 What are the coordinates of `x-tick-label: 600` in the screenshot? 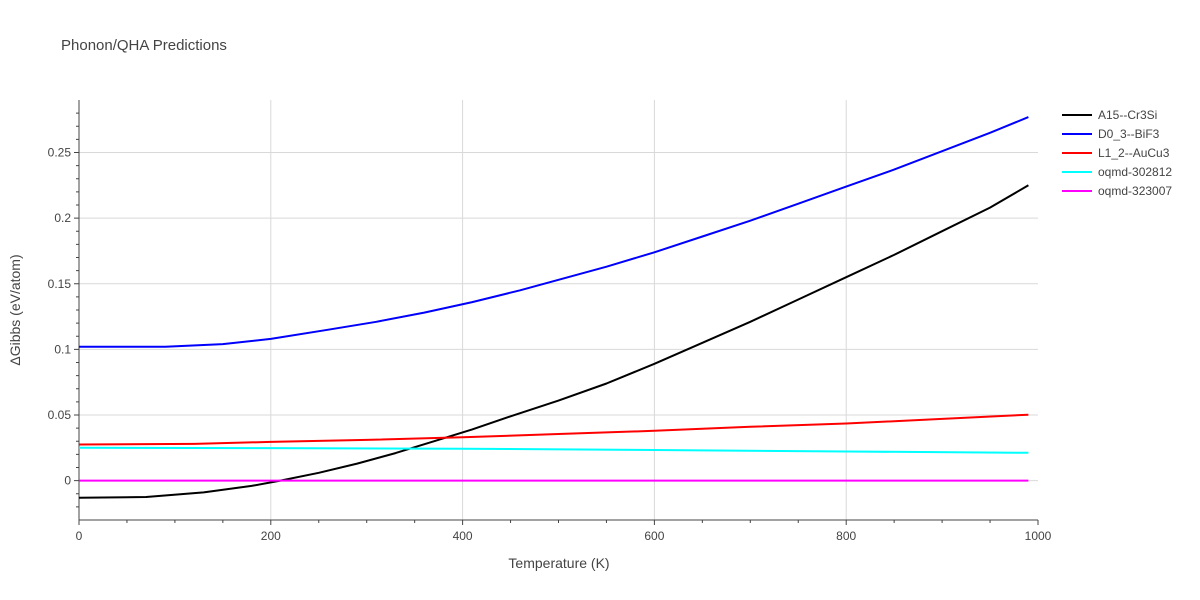 It's located at (654, 536).